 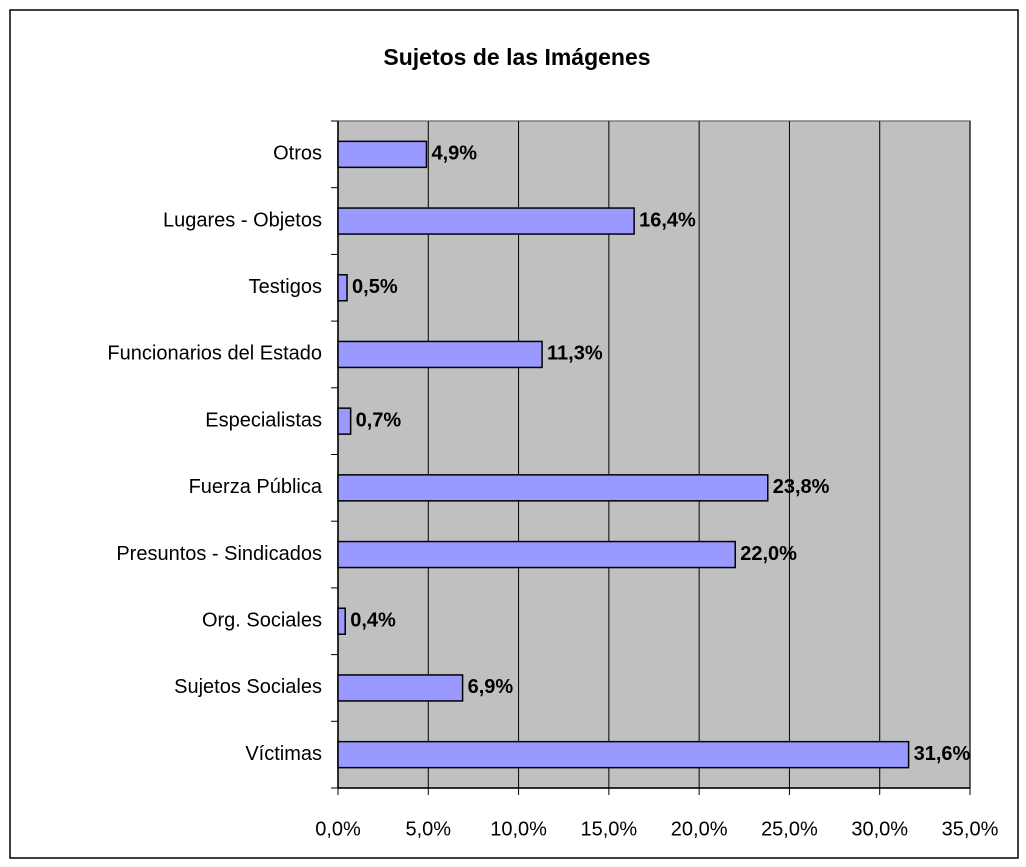 What do you see at coordinates (256, 487) in the screenshot?
I see `y-tick-label: Fuerza Pública` at bounding box center [256, 487].